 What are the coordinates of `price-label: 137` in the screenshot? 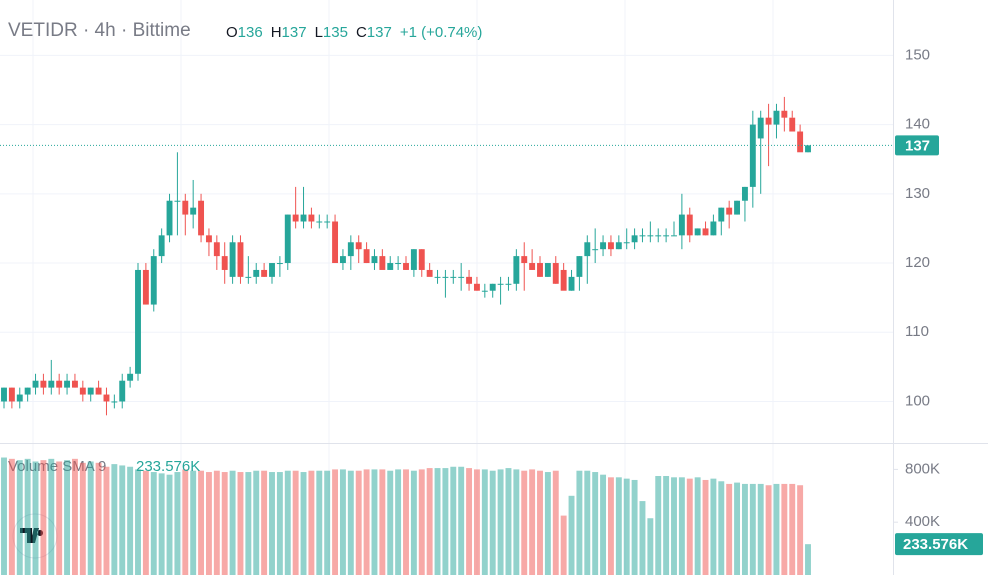 It's located at (917, 145).